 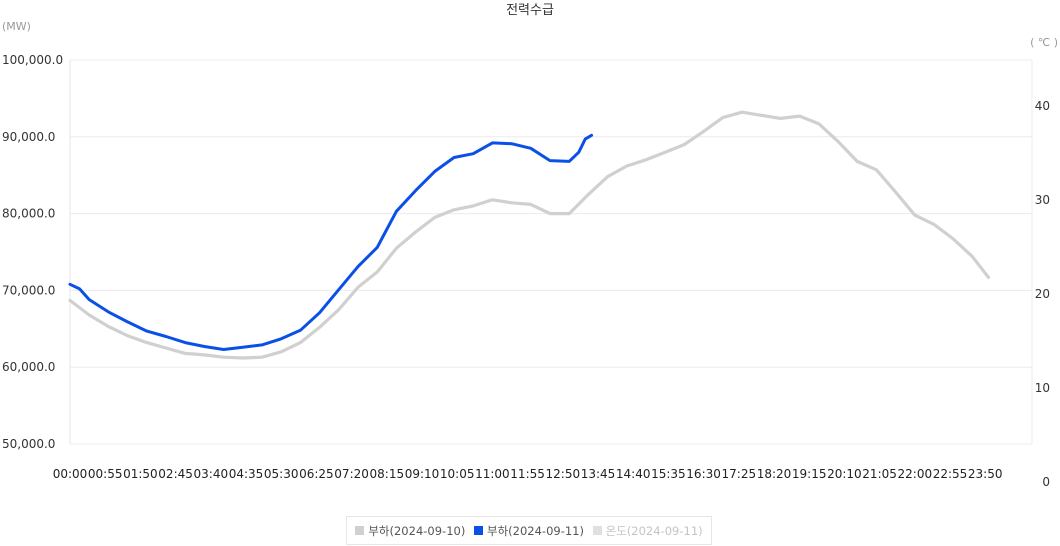 I want to click on x-tick-label: 16:30, so click(x=703, y=474).